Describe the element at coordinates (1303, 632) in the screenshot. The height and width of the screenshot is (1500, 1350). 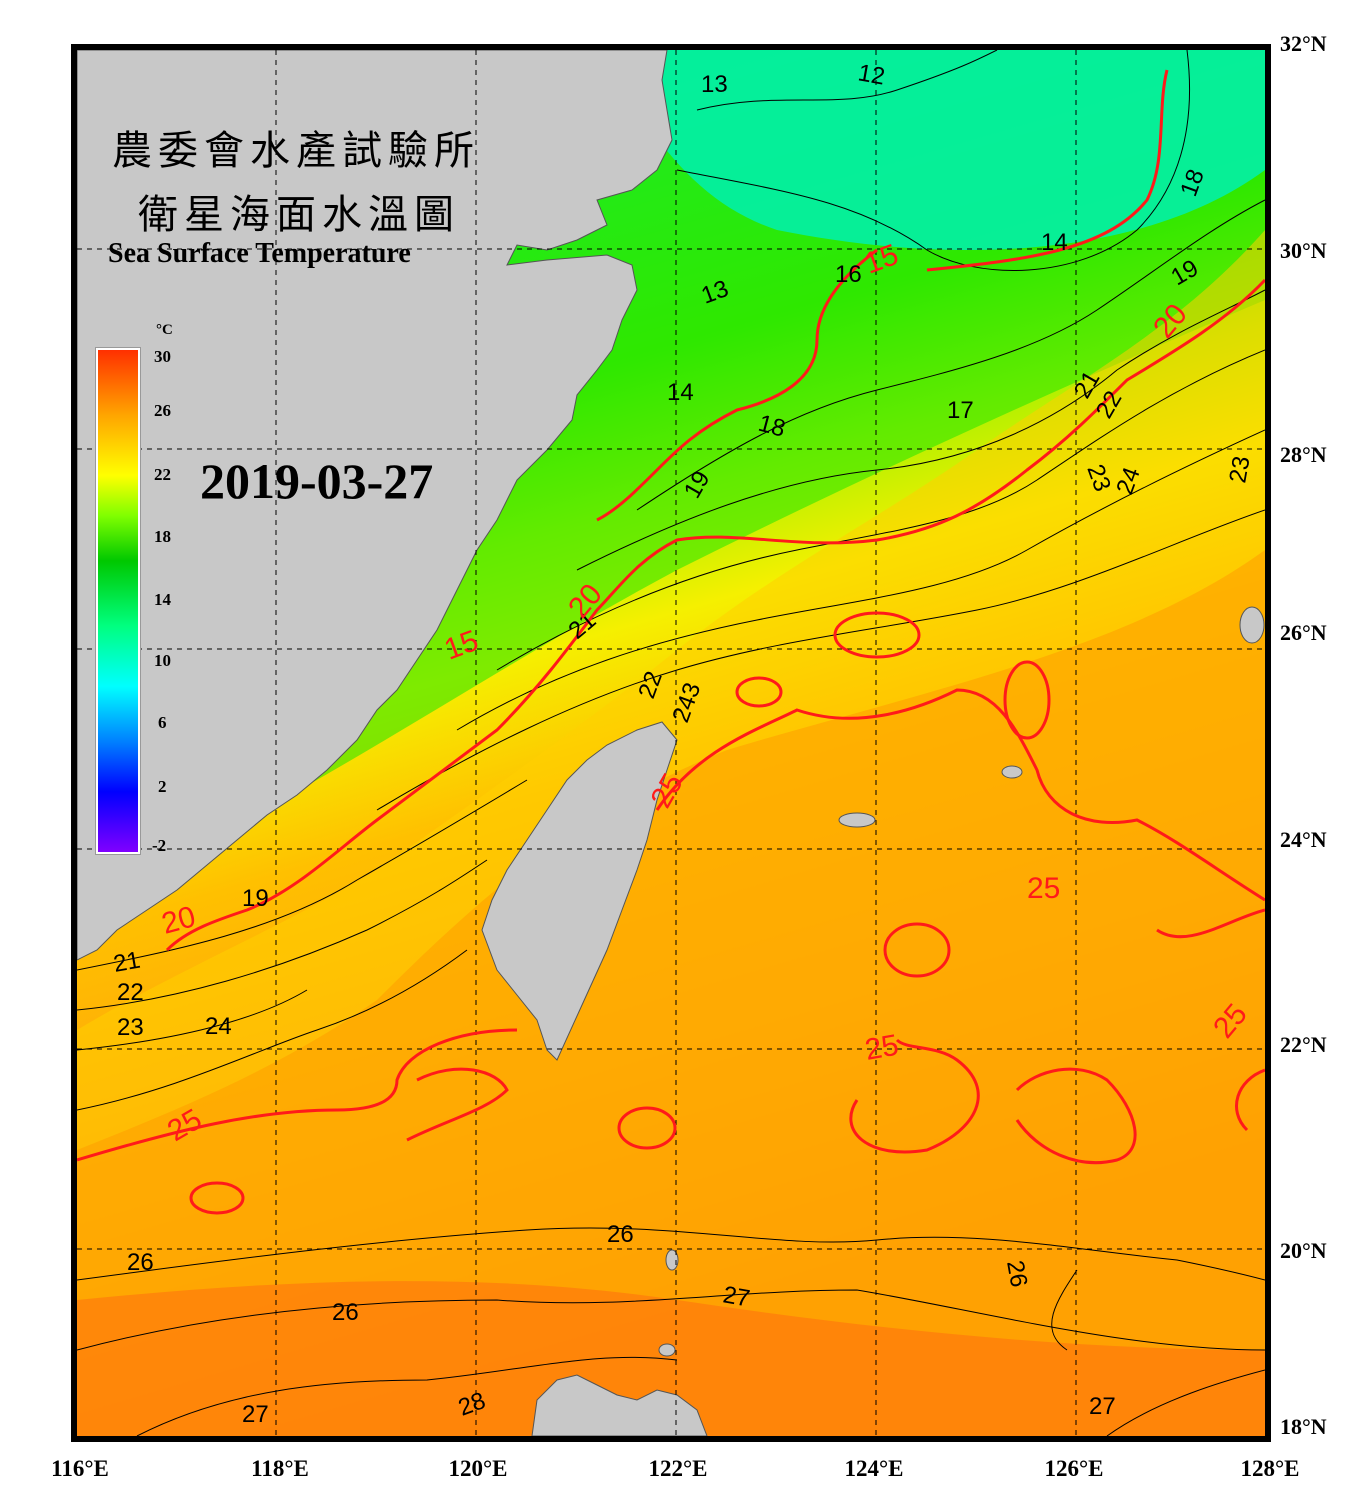
I see `lat-label-26n: 26°N` at that location.